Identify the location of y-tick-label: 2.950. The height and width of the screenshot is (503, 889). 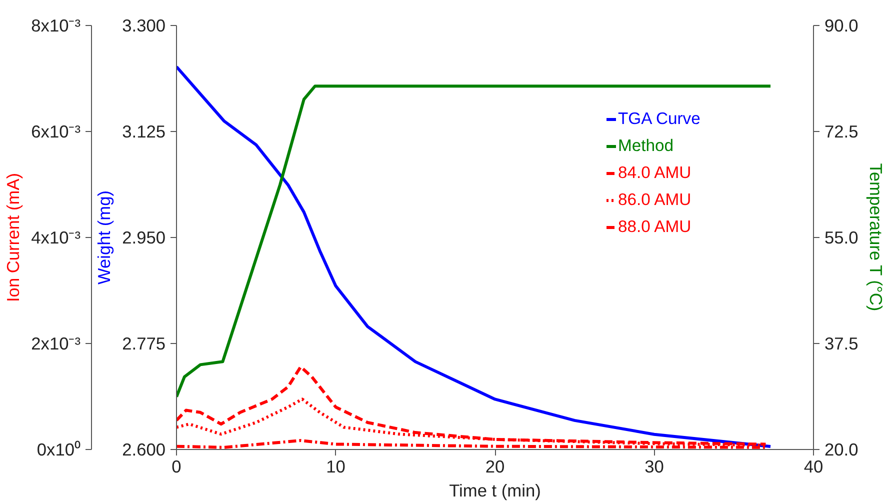
(144, 238).